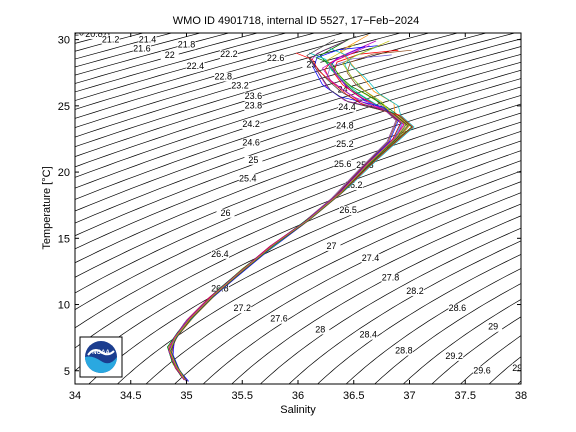  I want to click on contour-label: 24.6, so click(251, 143).